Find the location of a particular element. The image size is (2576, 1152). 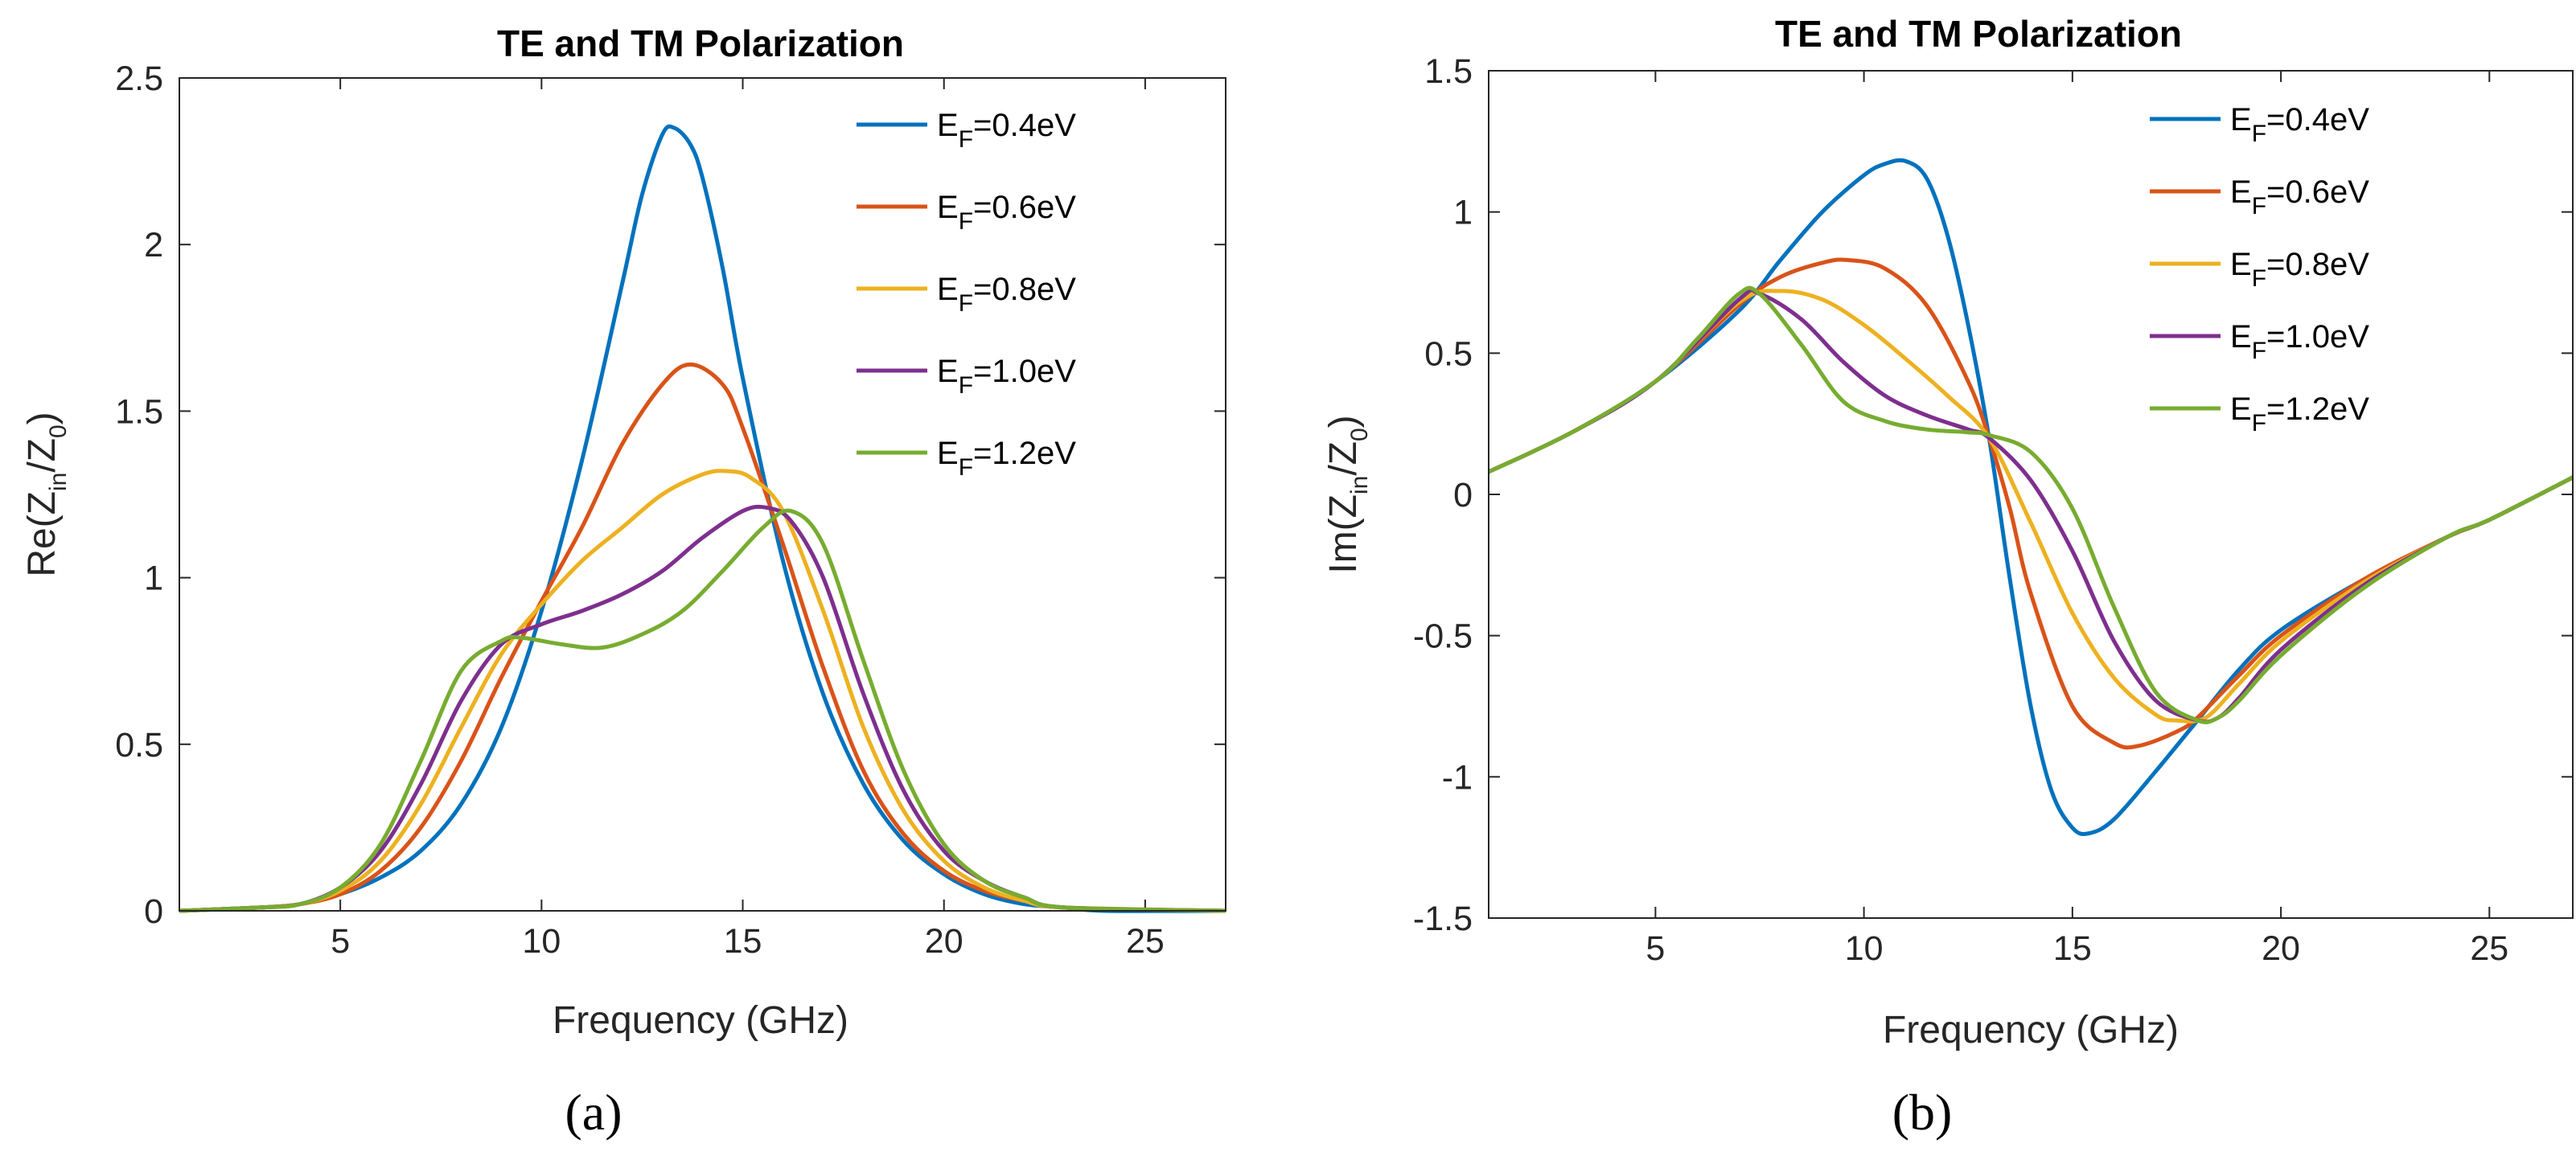

y-tick-label: -1.5 is located at coordinates (1443, 919).